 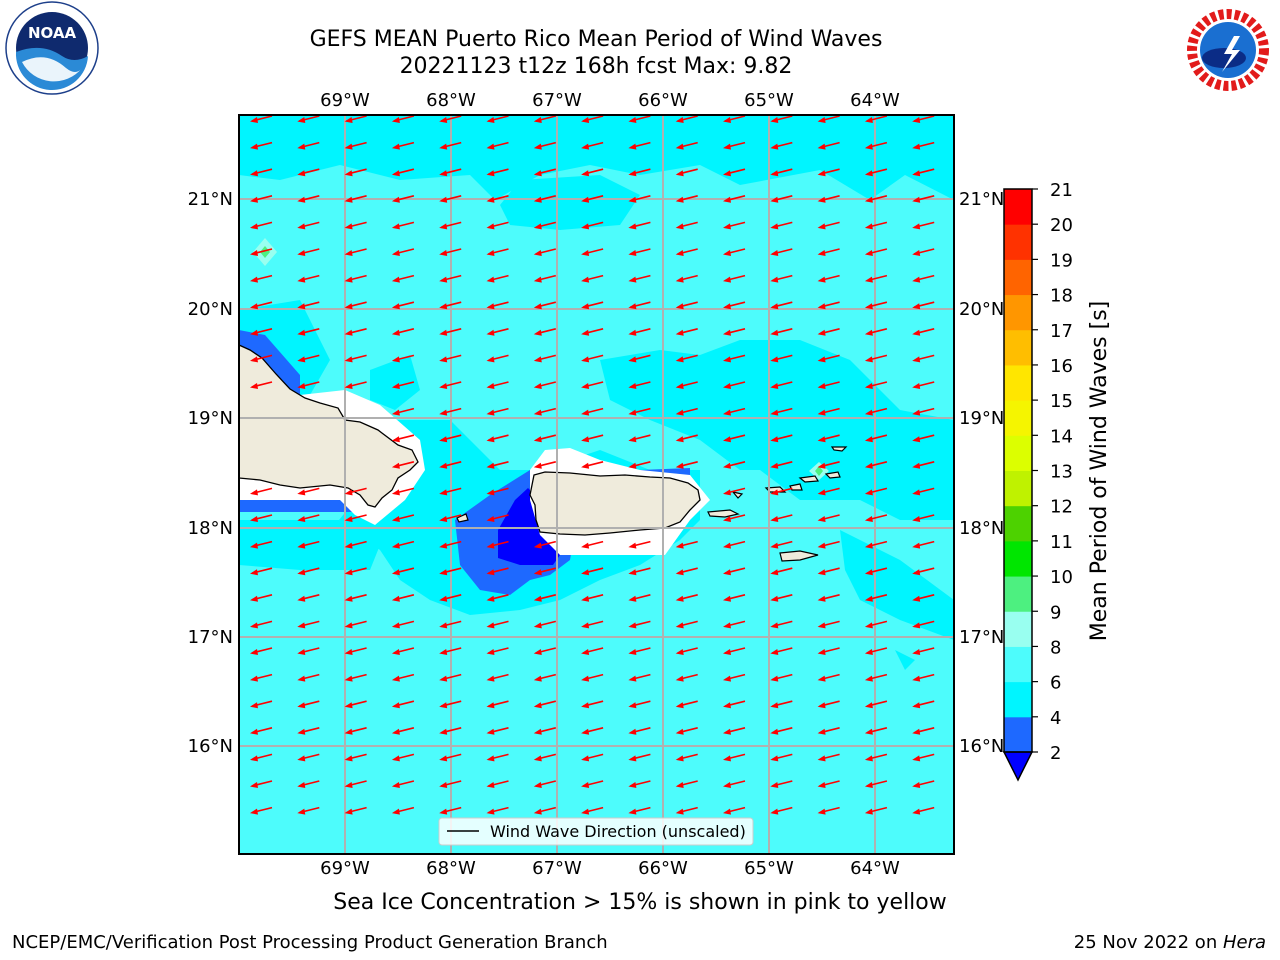 What do you see at coordinates (1061, 507) in the screenshot?
I see `colorbar-tick-label: 12` at bounding box center [1061, 507].